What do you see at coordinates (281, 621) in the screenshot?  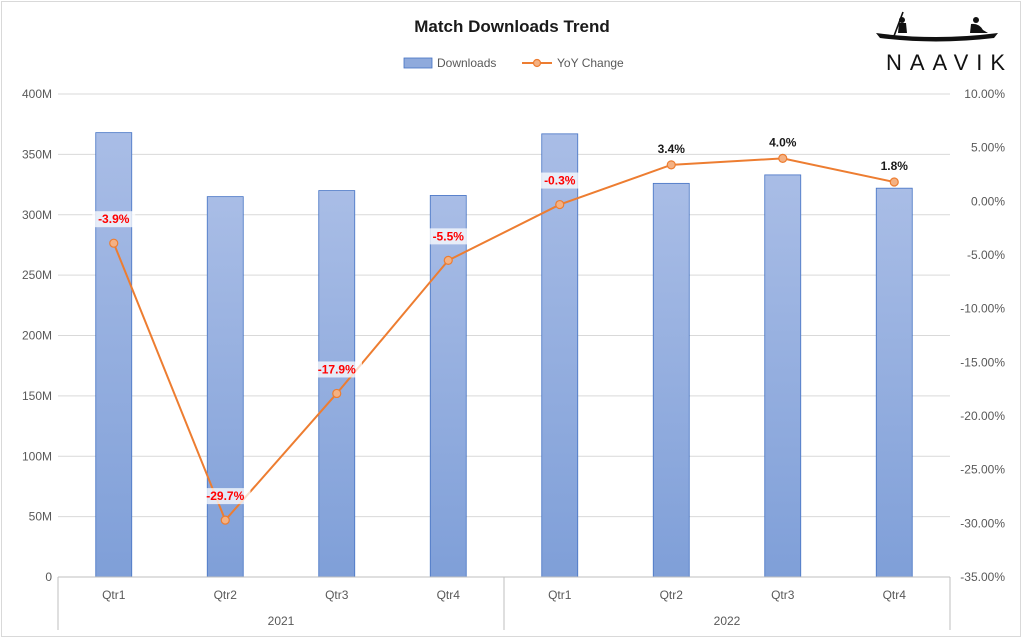 I see `x-group-label: 2021` at bounding box center [281, 621].